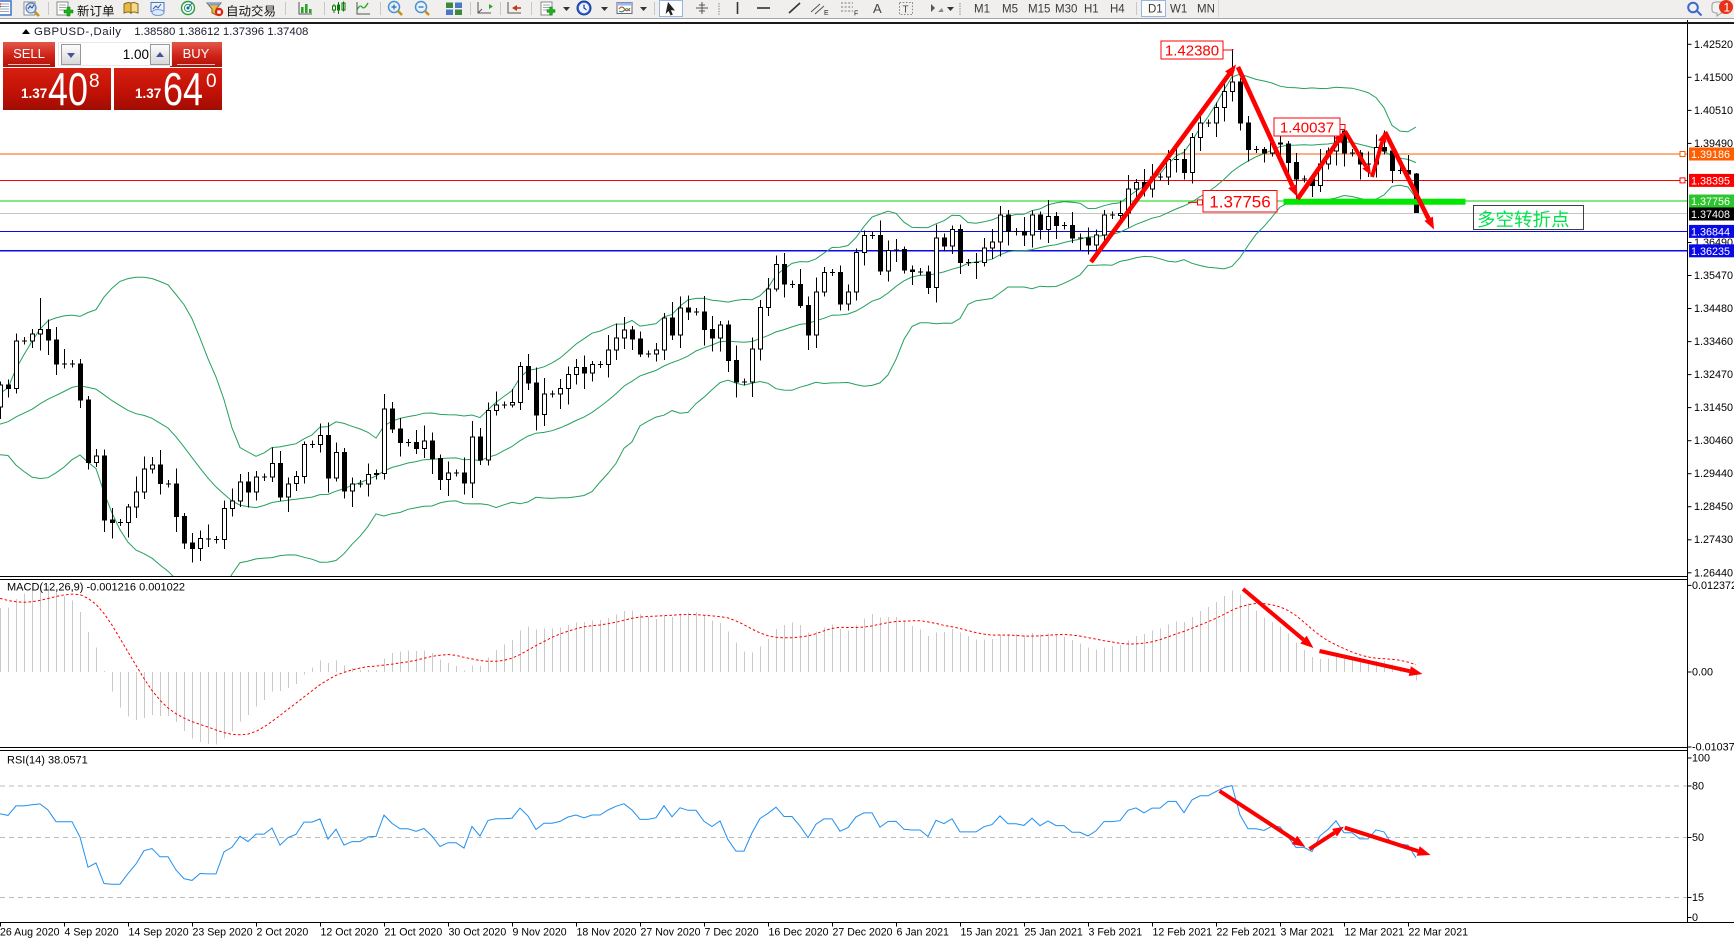 Image resolution: width=1734 pixels, height=940 pixels. What do you see at coordinates (1054, 933) in the screenshot?
I see `svg-text: 25 Jan 2021` at bounding box center [1054, 933].